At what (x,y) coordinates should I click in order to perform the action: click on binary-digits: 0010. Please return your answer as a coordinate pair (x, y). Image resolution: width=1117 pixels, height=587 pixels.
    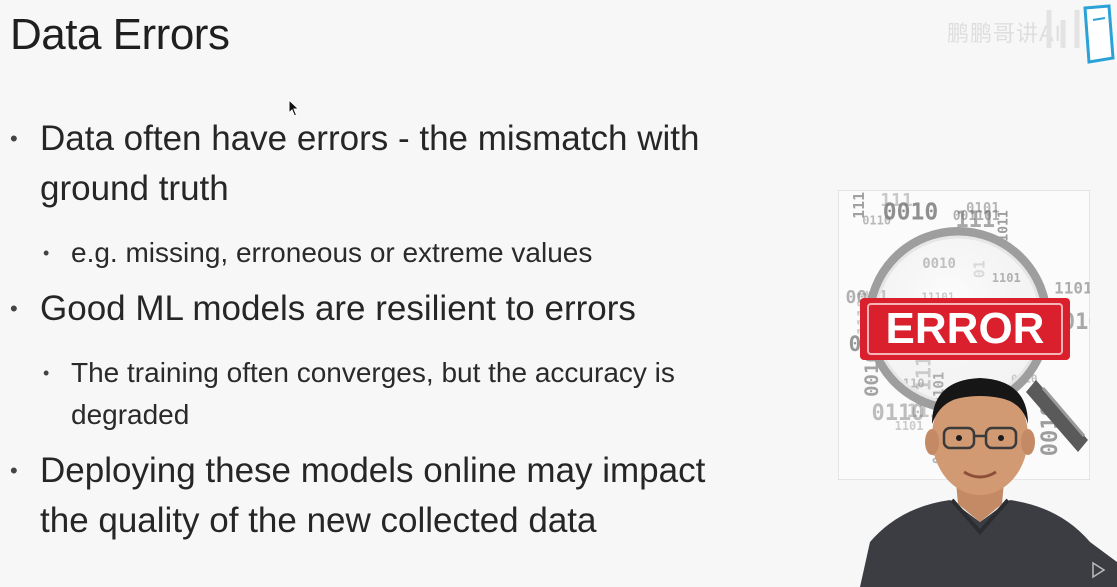
    Looking at the image, I should click on (910, 213).